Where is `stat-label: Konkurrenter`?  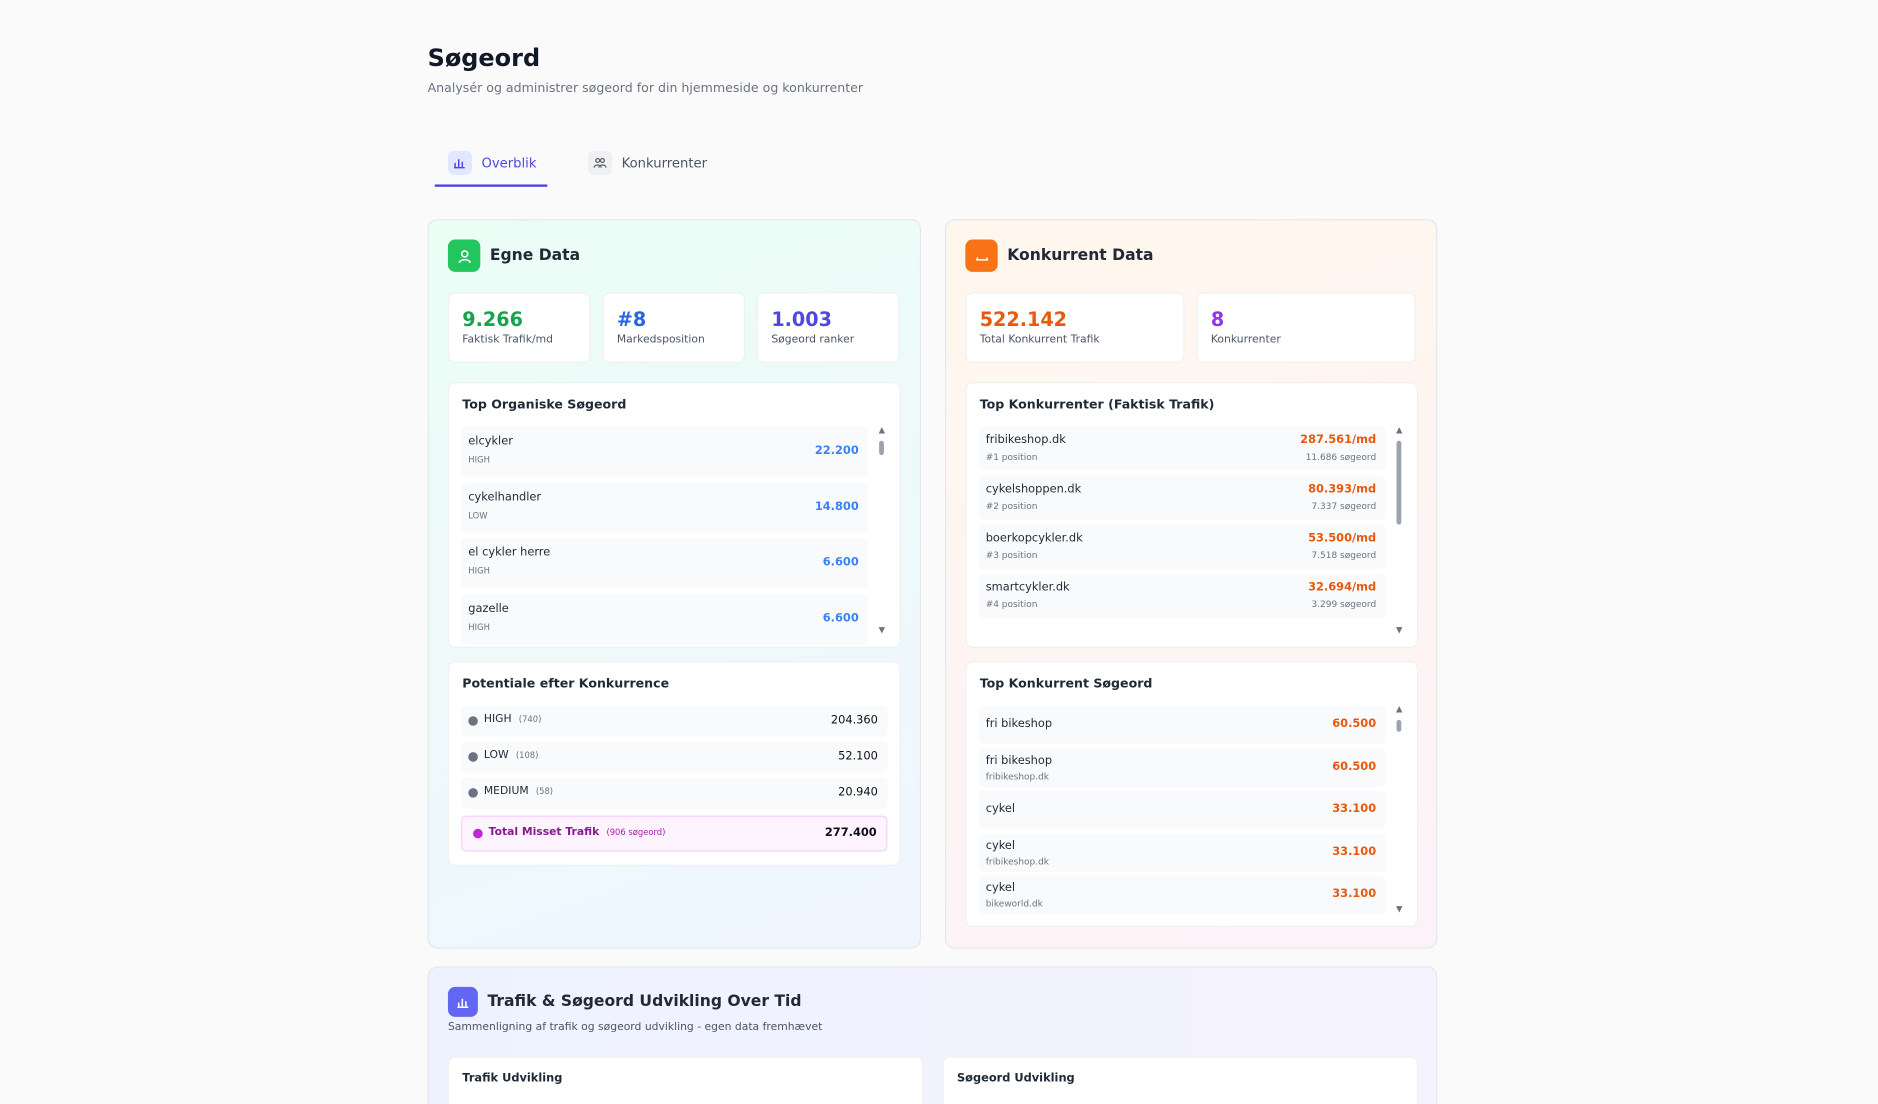 stat-label: Konkurrenter is located at coordinates (1245, 340).